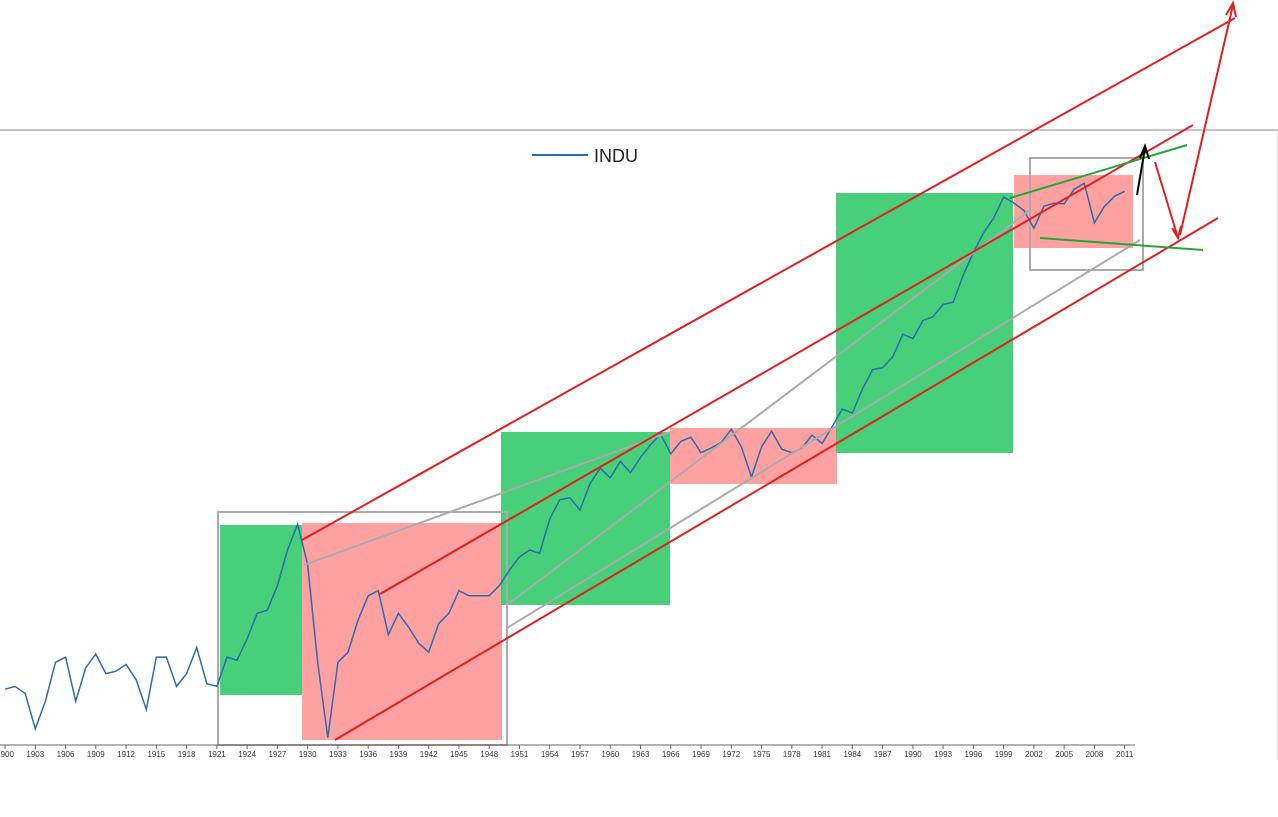 This screenshot has width=1278, height=817. I want to click on x-tick-label: 1933, so click(338, 754).